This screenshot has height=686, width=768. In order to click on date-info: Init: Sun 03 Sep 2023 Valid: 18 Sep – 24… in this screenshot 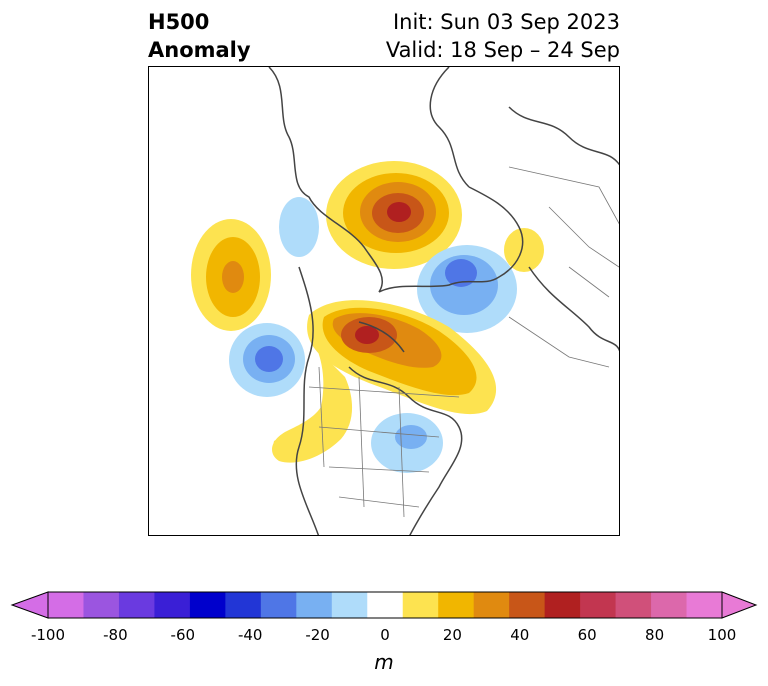, I will do `click(503, 36)`.